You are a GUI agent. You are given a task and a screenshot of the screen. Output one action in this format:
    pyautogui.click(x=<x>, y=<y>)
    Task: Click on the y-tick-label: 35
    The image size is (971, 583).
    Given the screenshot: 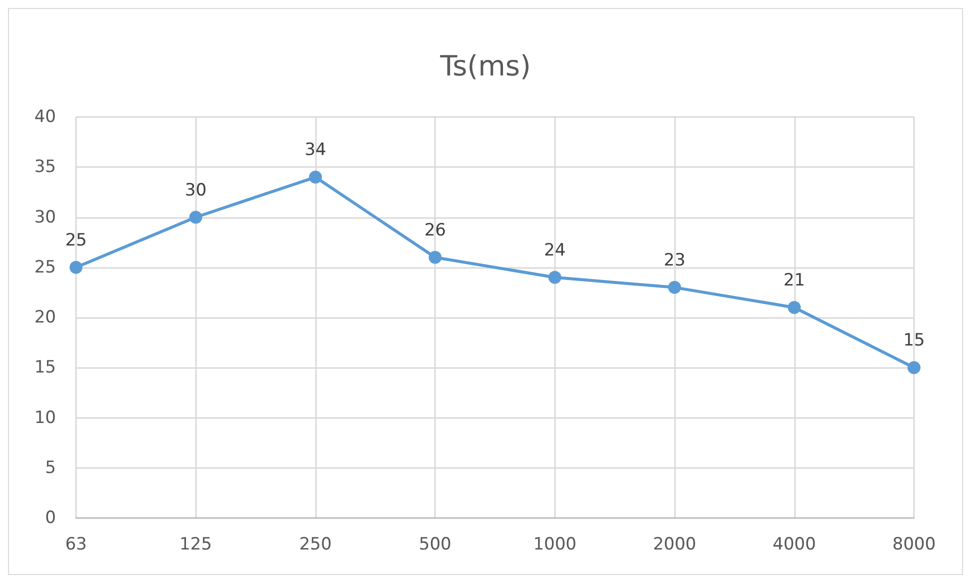 What is the action you would take?
    pyautogui.click(x=45, y=167)
    